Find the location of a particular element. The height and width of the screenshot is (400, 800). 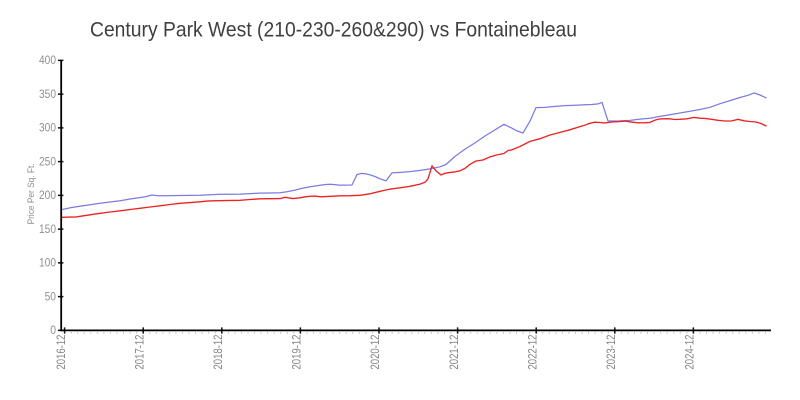

svg-text: 150 is located at coordinates (47, 229).